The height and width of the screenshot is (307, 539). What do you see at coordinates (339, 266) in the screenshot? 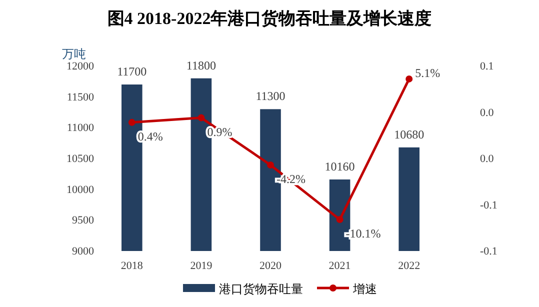
I see `x-tick-label: 2021` at bounding box center [339, 266].